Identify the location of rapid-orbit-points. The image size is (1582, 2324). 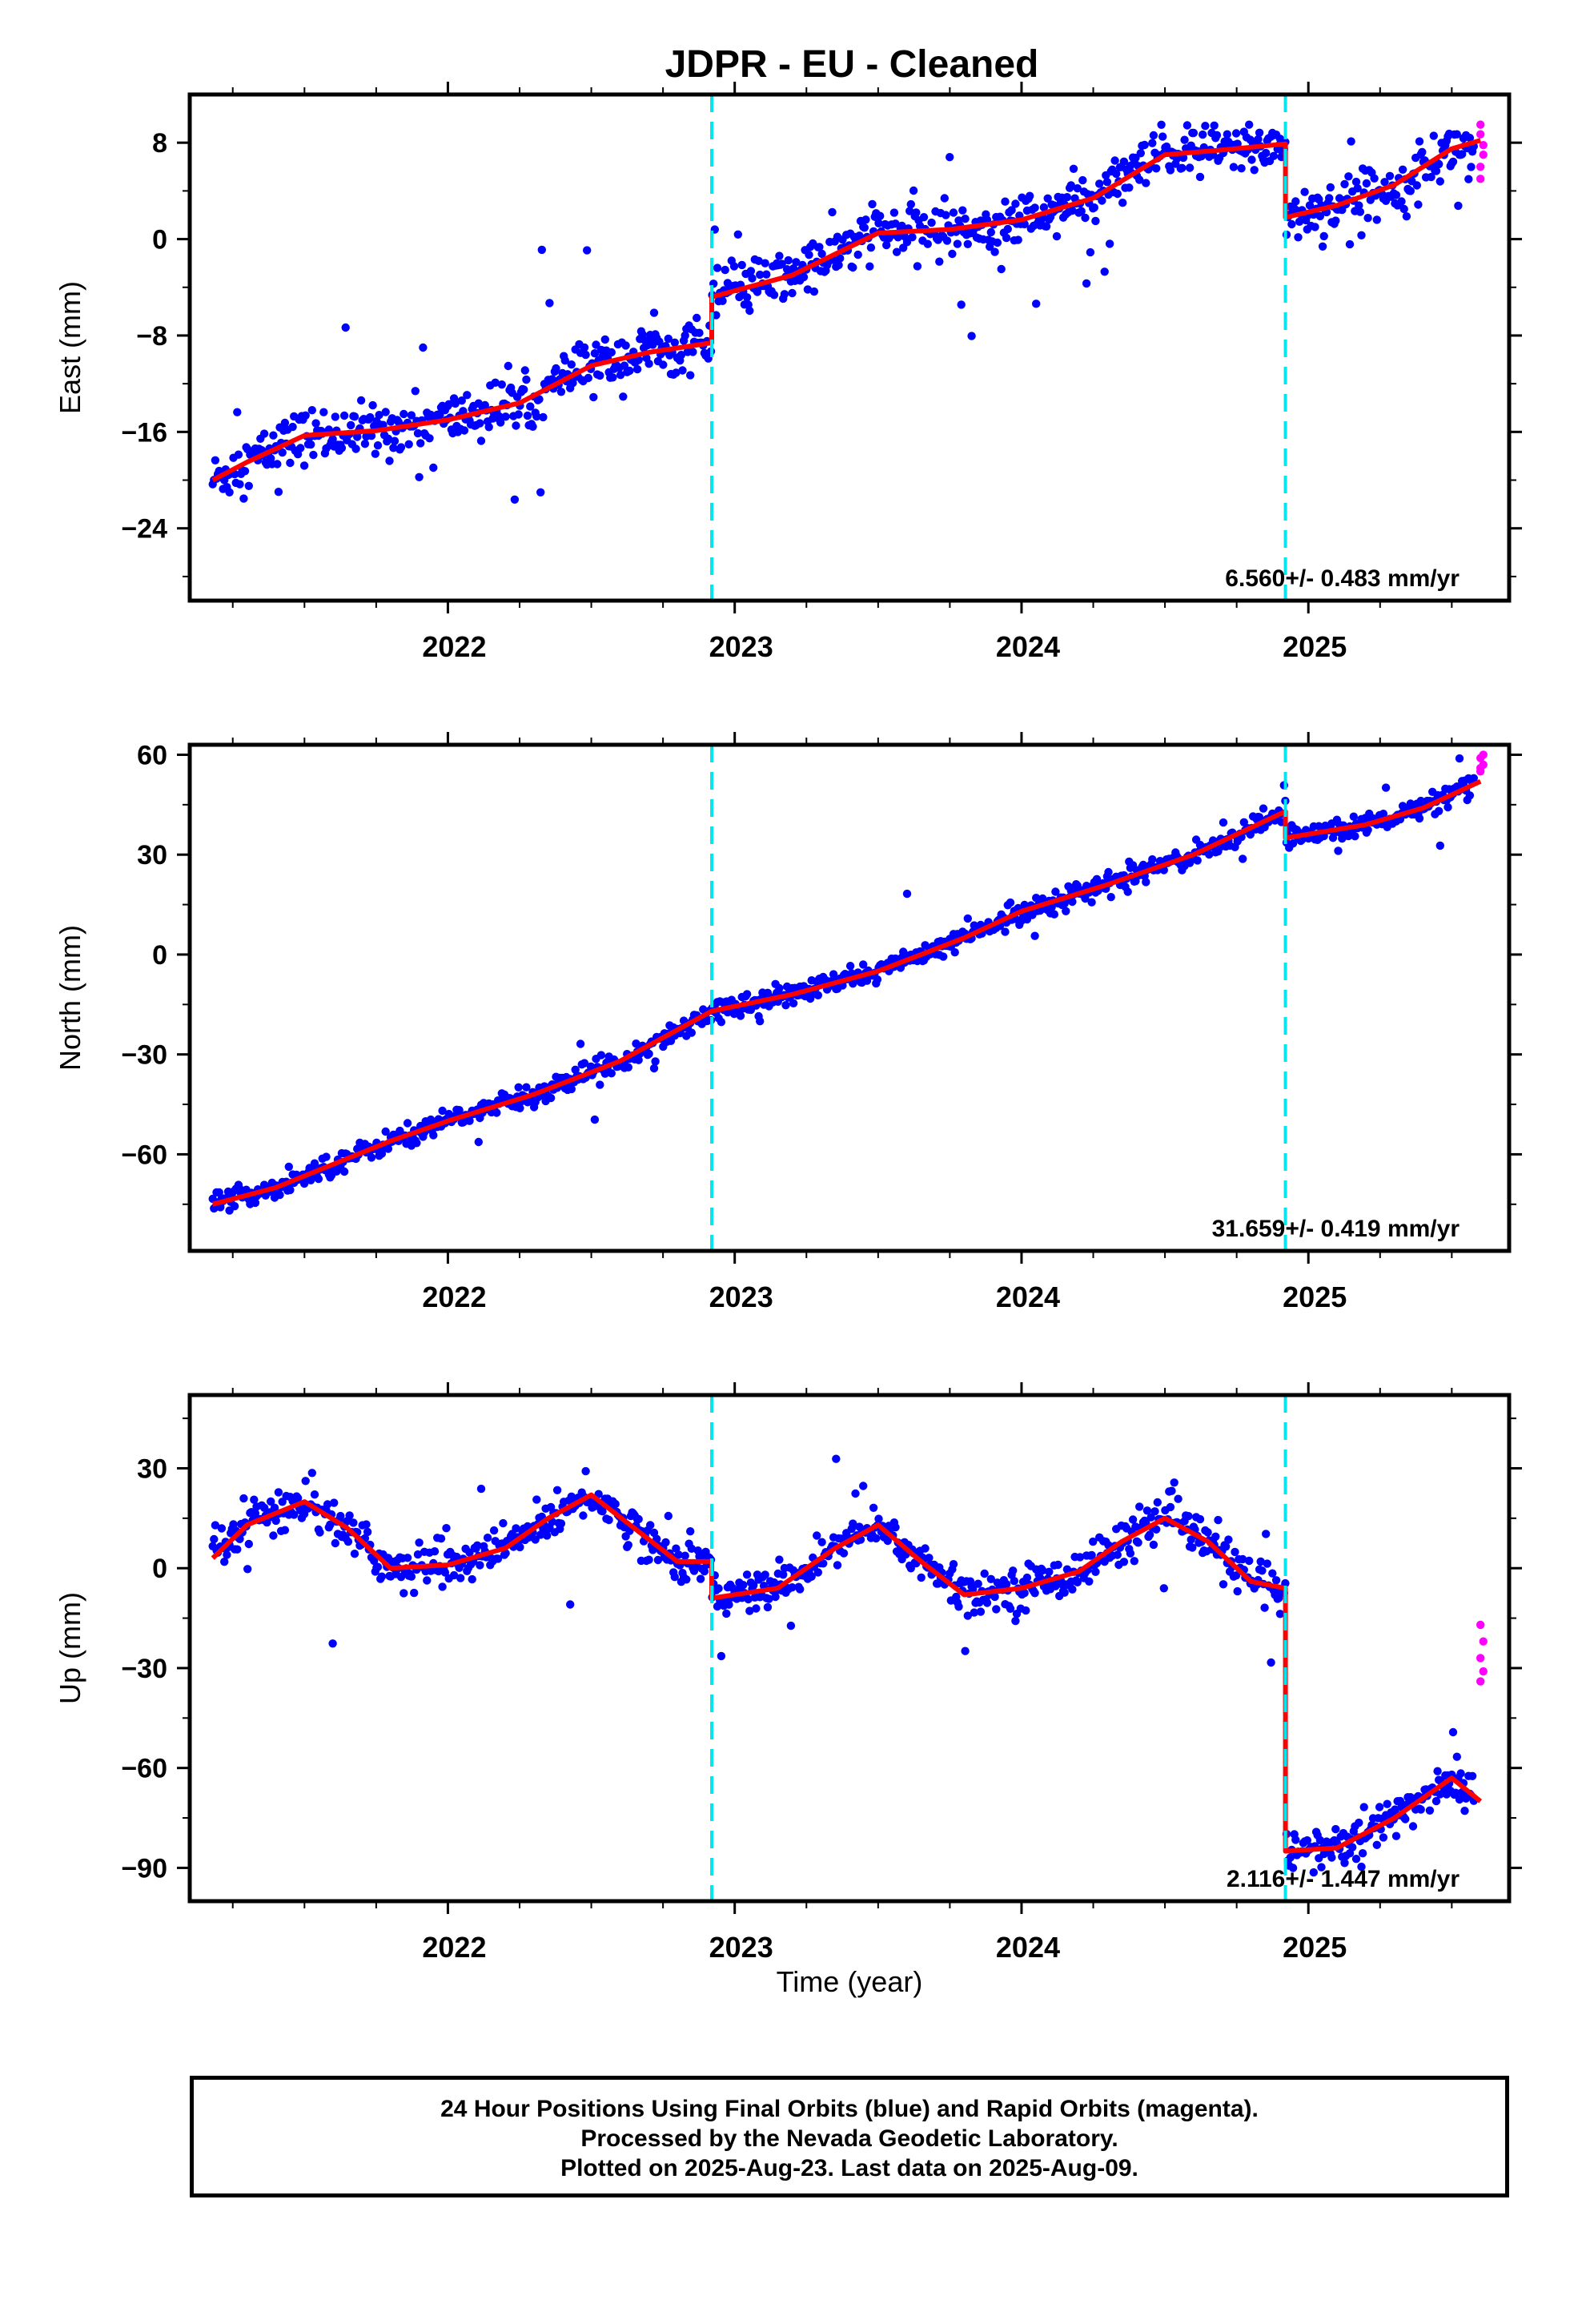
(1482, 151).